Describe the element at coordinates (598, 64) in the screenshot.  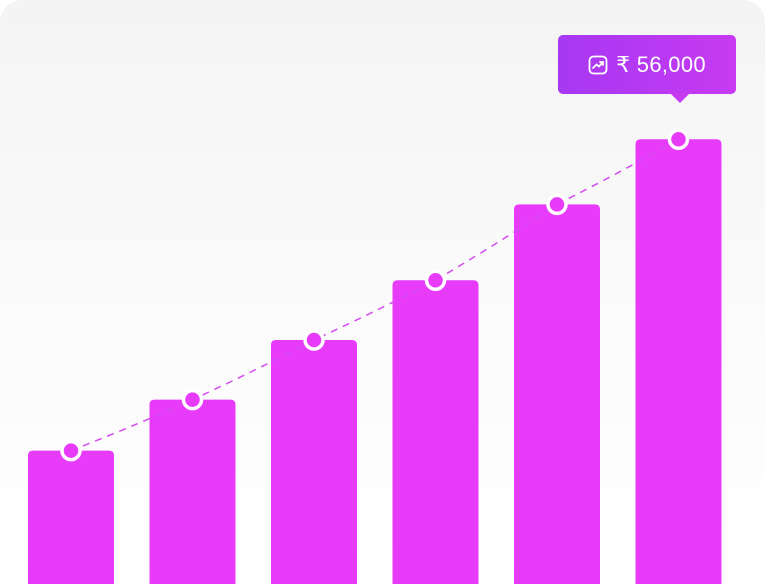
I see `trending-up-icon` at that location.